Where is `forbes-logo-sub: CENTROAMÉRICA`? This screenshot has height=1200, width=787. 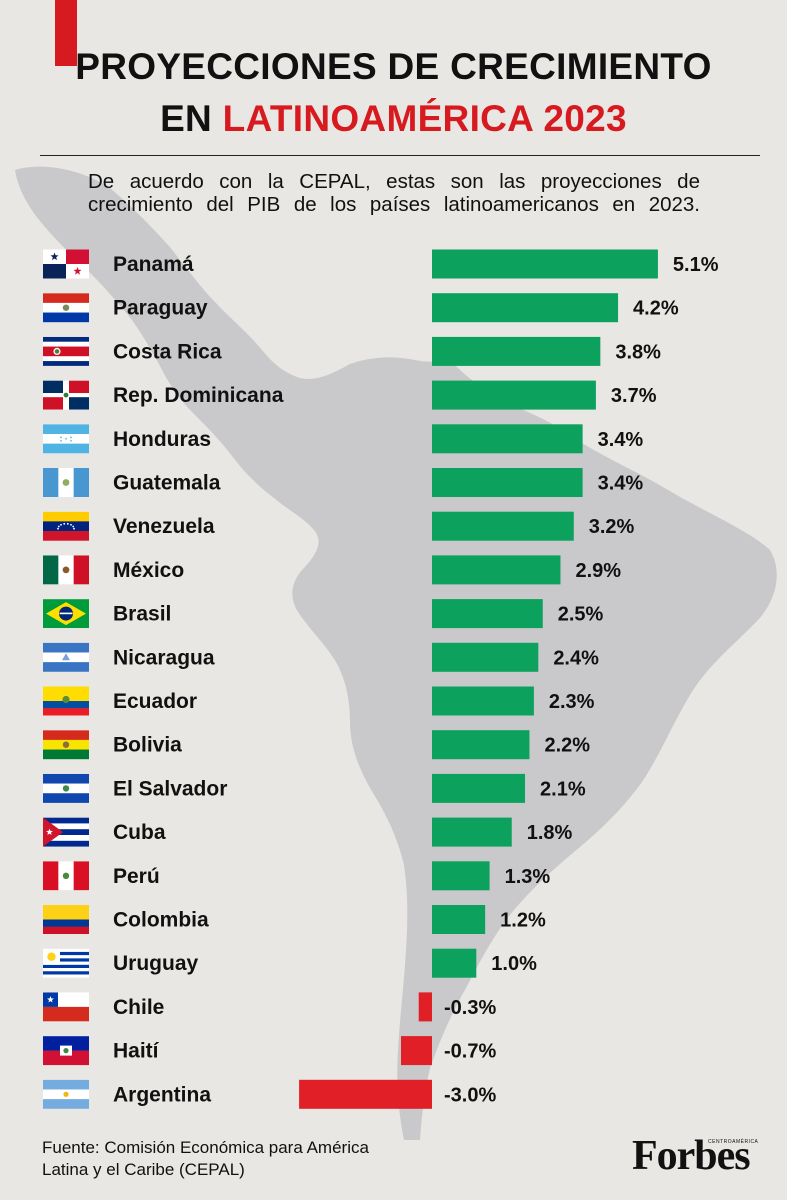 forbes-logo-sub: CENTROAMÉRICA is located at coordinates (733, 1142).